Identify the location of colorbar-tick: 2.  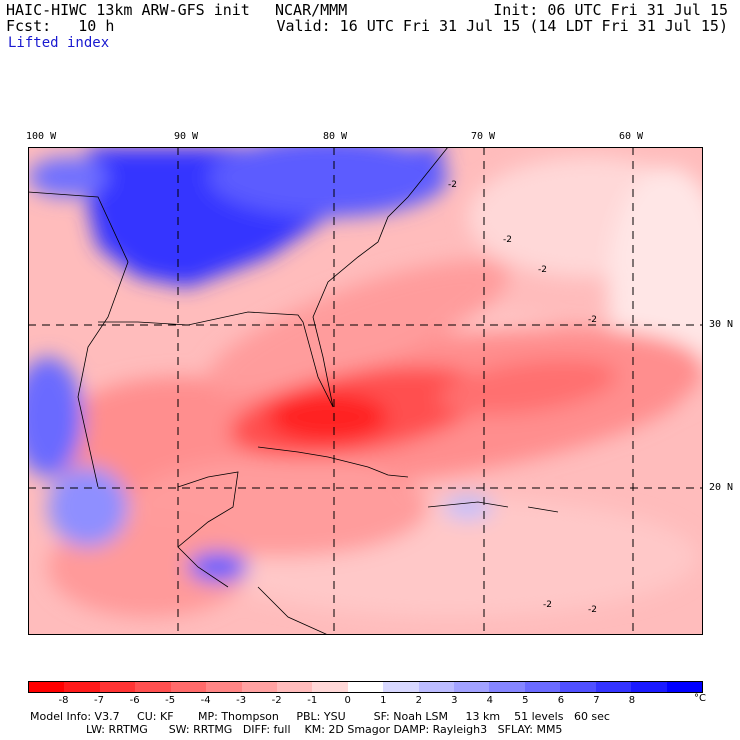
(418, 700).